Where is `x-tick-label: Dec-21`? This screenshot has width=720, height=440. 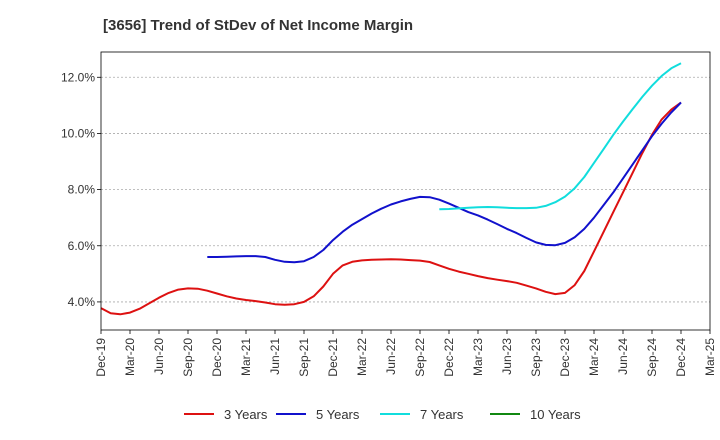 x-tick-label: Dec-21 is located at coordinates (333, 357).